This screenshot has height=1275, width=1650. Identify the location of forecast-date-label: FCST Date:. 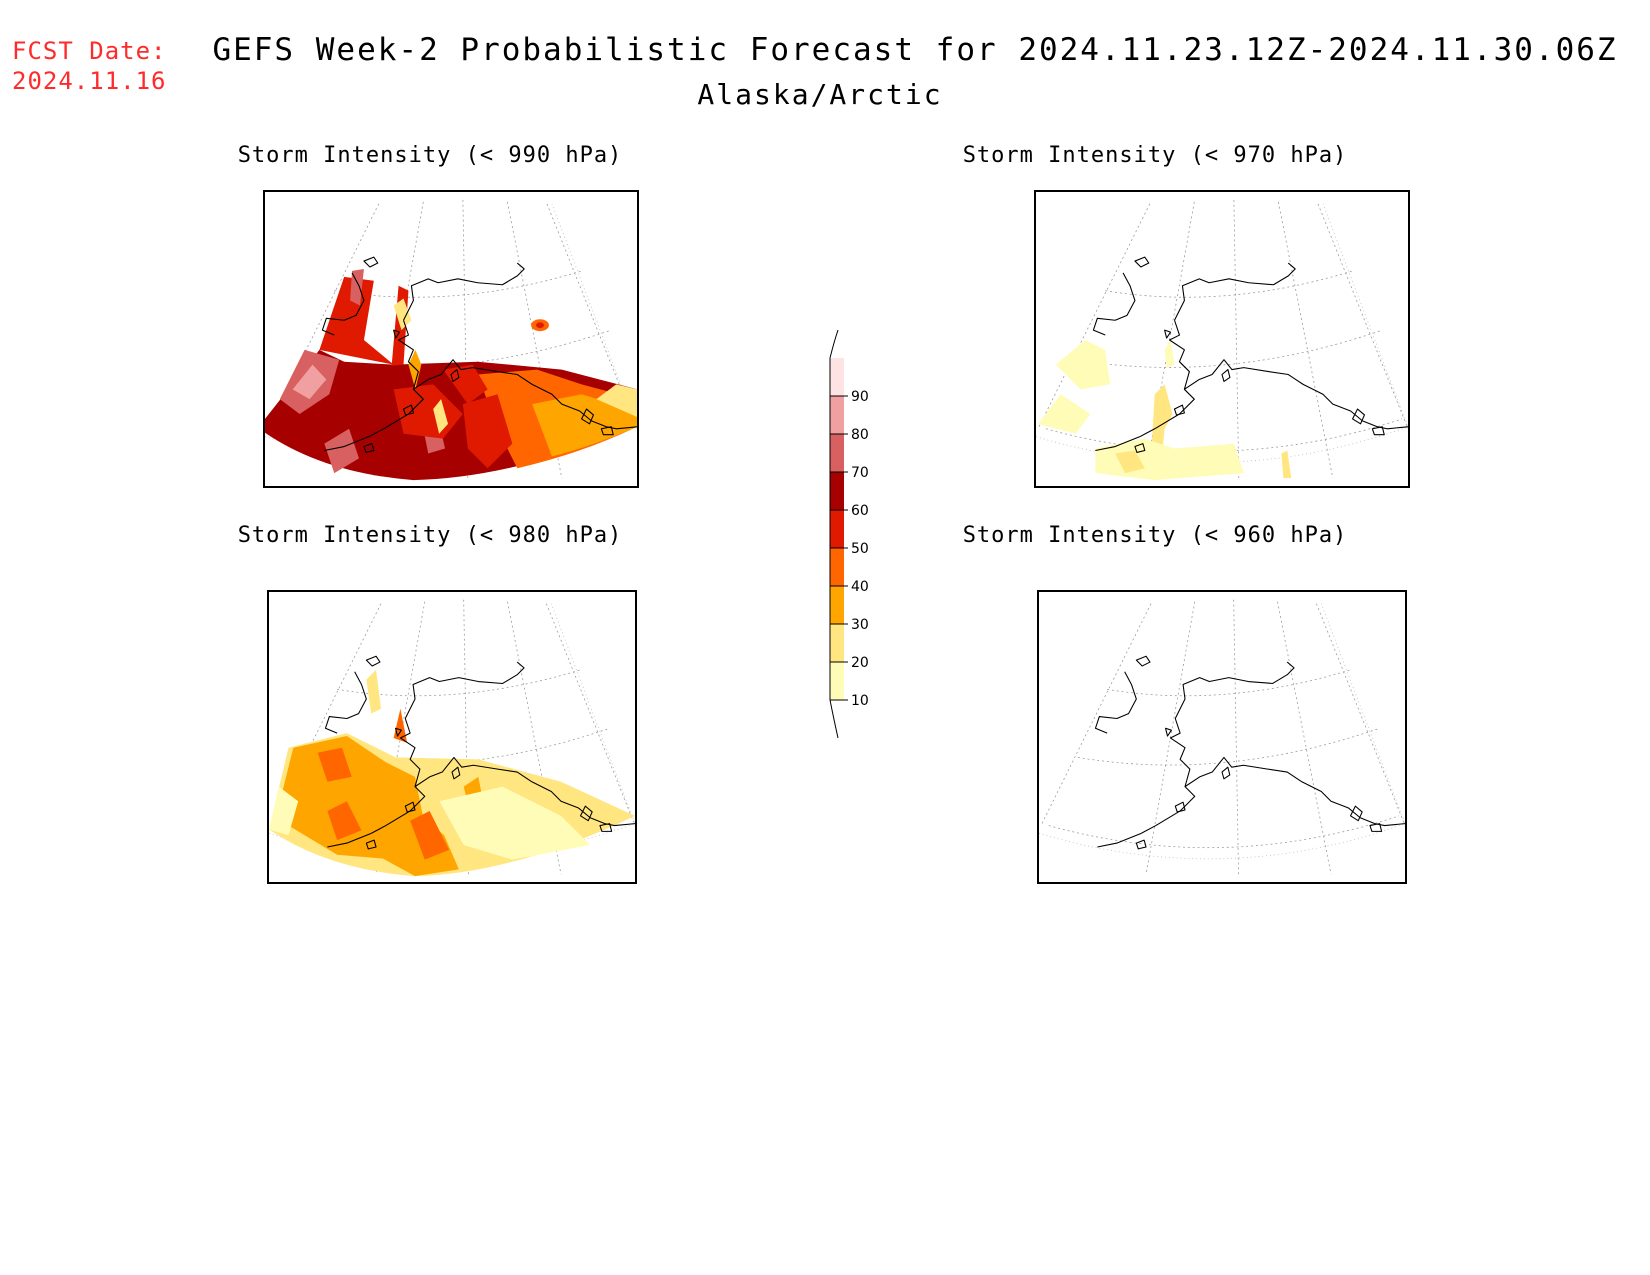
(89, 51).